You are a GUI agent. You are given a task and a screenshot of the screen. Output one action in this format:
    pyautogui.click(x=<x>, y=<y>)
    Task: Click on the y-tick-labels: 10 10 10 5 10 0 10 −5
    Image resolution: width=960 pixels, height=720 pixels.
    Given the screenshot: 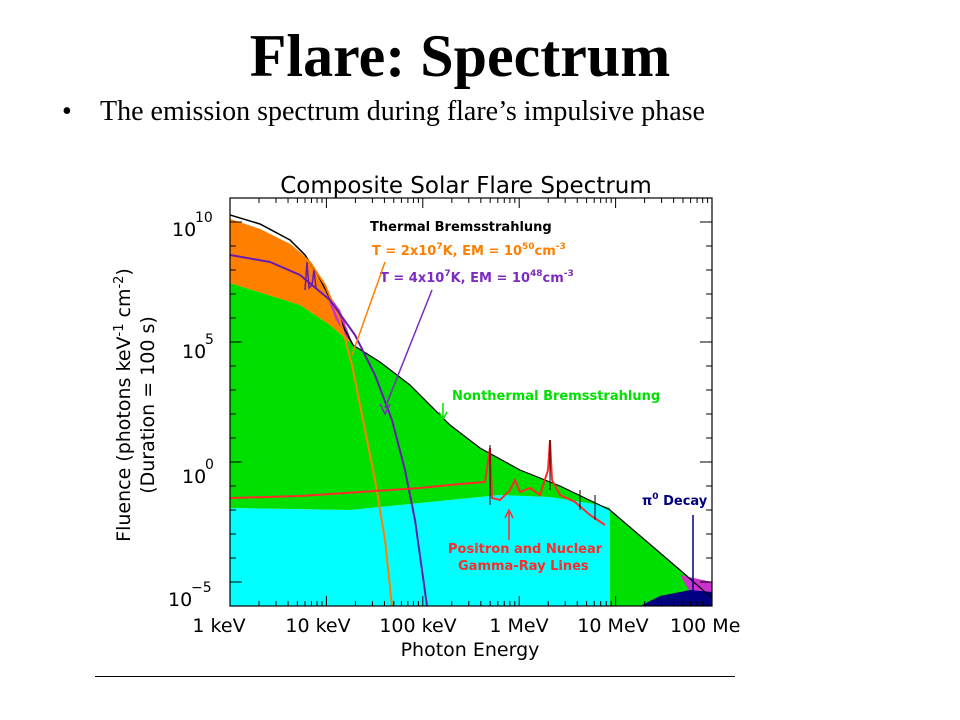 What is the action you would take?
    pyautogui.click(x=191, y=410)
    